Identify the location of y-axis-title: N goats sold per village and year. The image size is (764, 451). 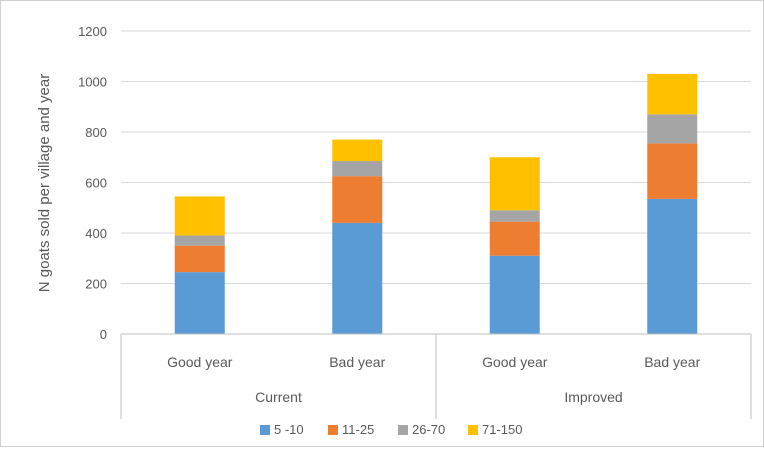
(44, 183).